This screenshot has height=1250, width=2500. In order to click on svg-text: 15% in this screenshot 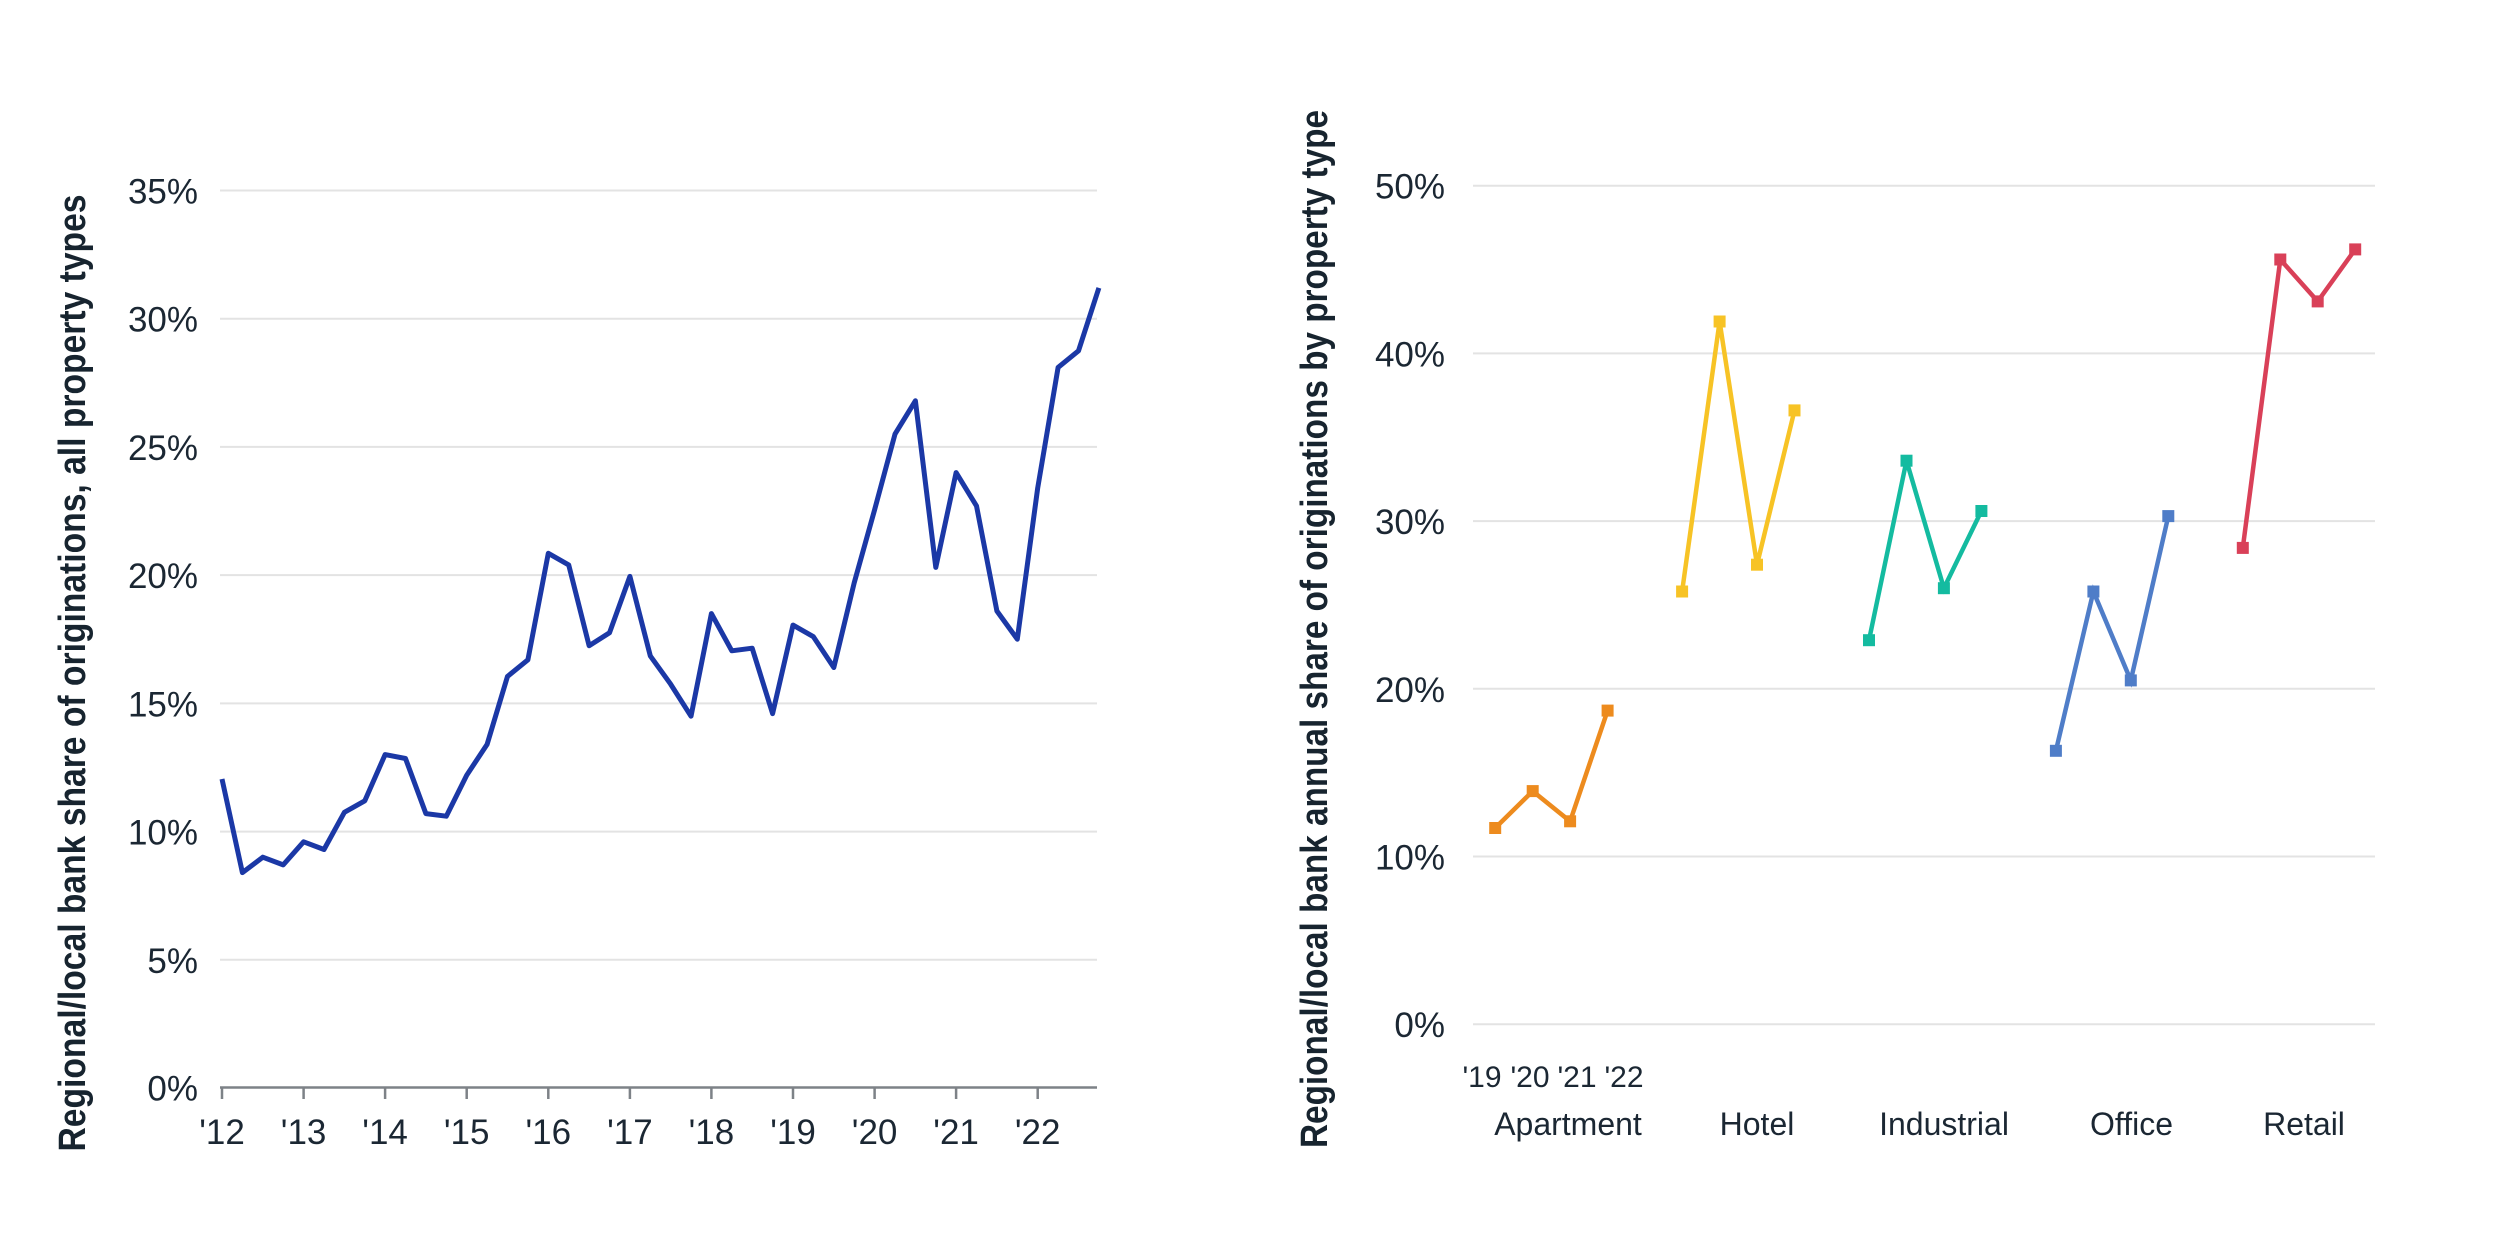, I will do `click(163, 704)`.